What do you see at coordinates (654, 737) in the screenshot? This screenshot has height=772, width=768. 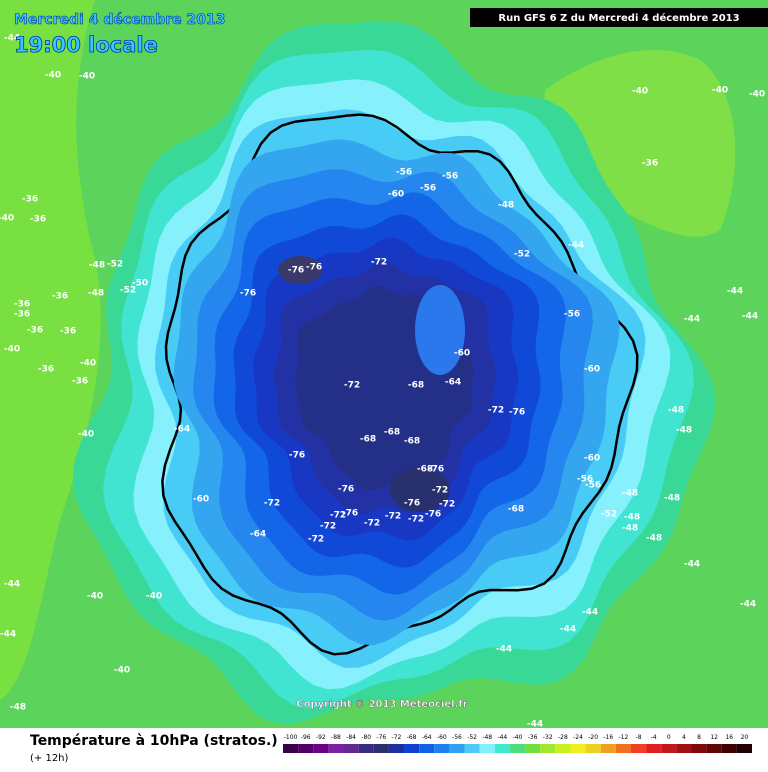 I see `scale-label: -4` at bounding box center [654, 737].